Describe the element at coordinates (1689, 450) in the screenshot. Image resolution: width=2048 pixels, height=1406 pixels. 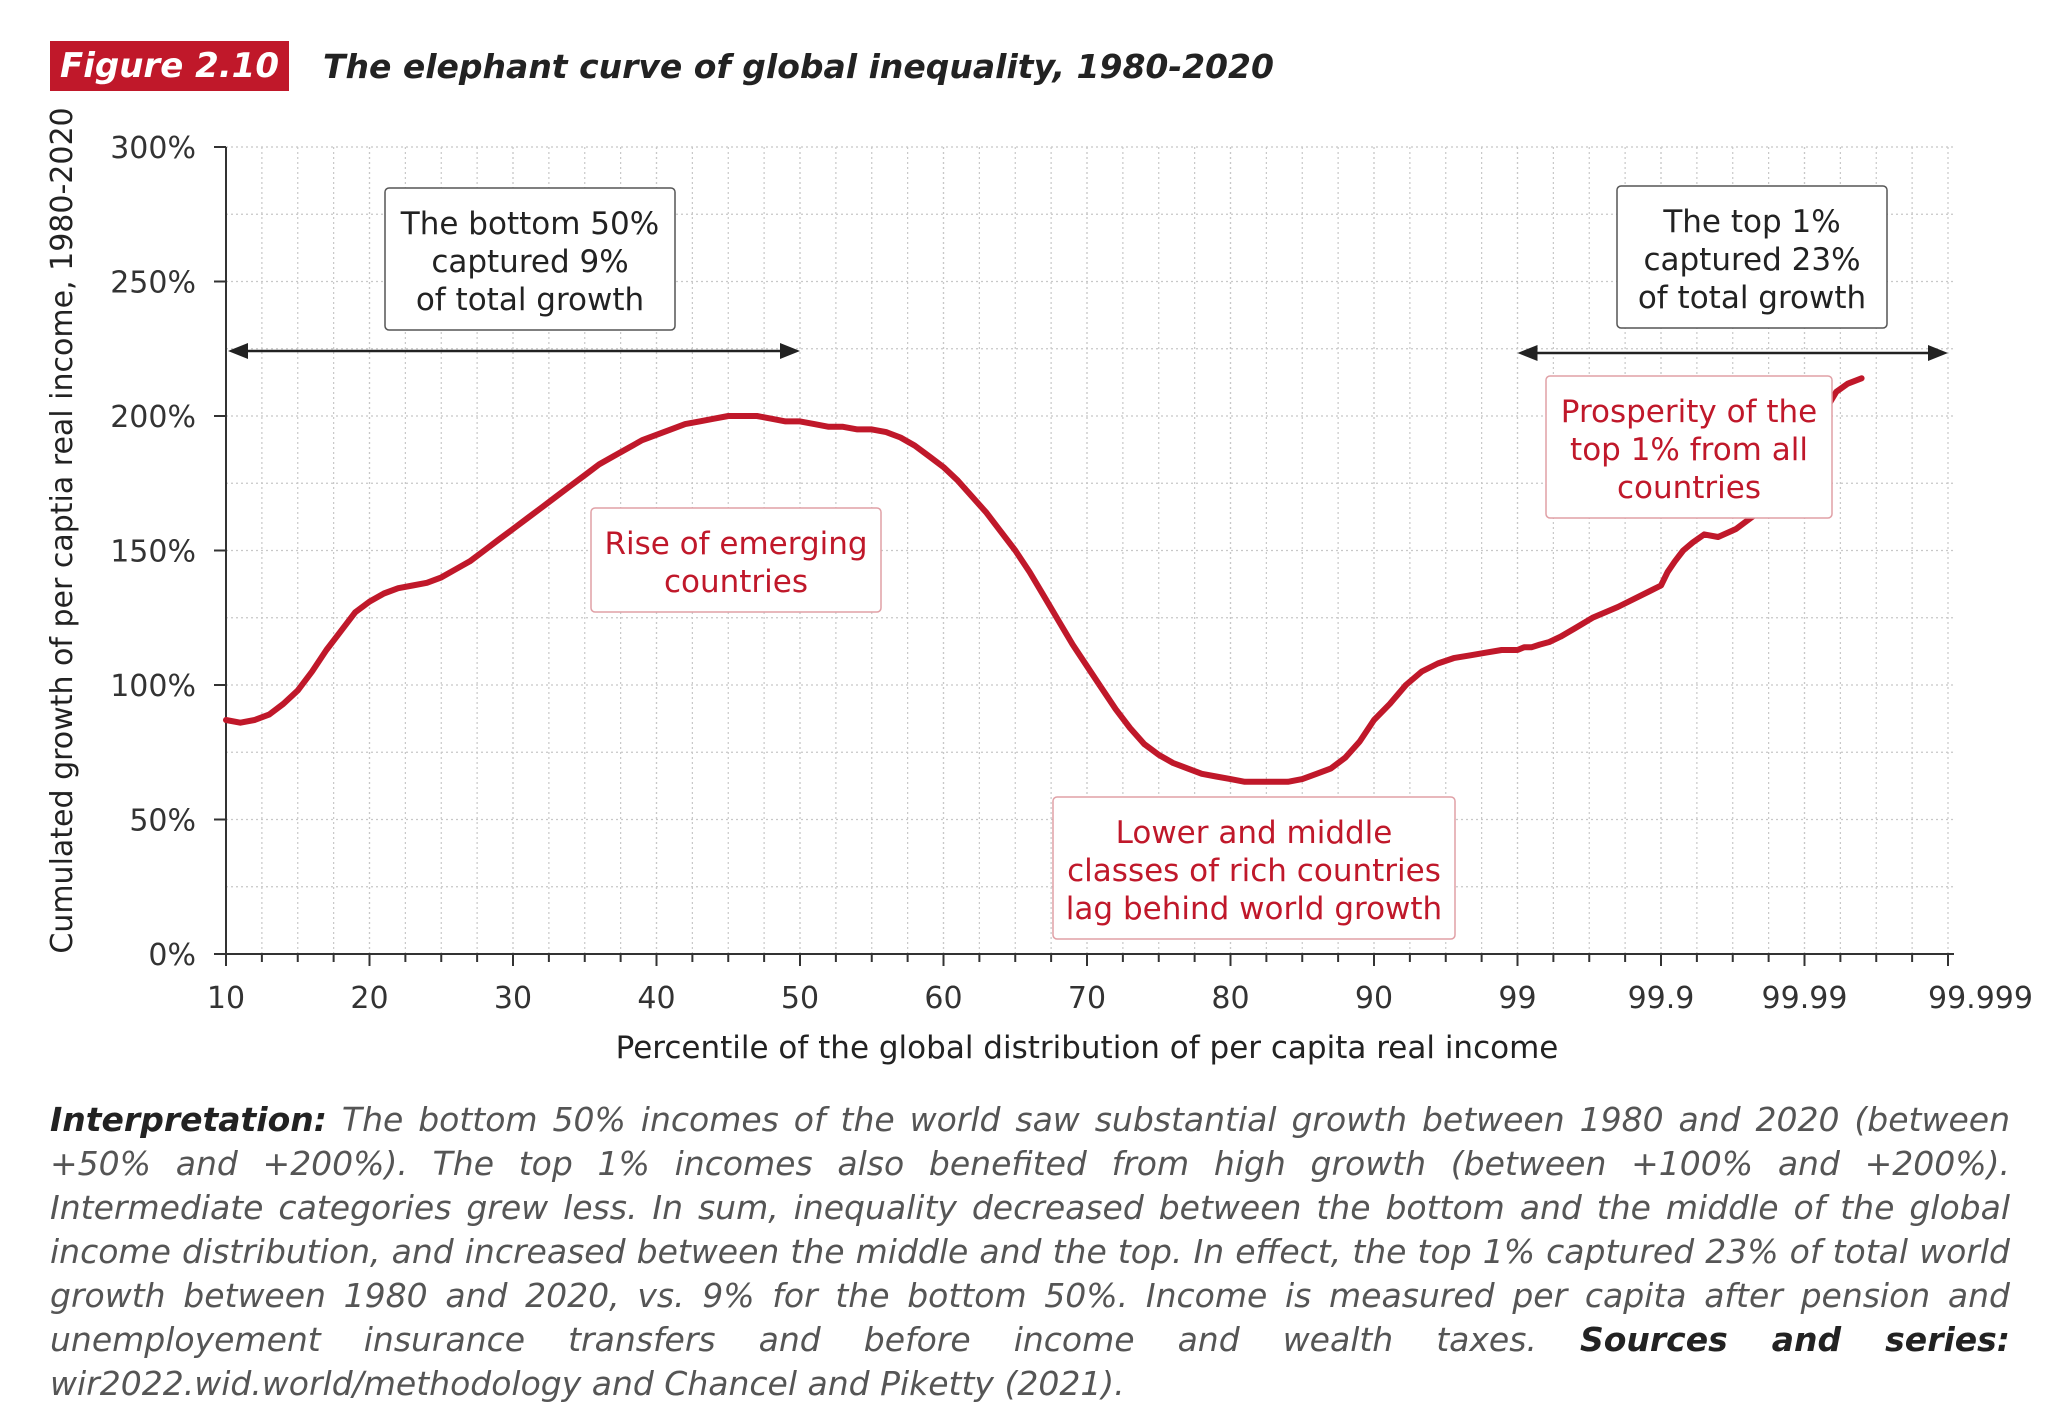
I see `top-1-prosperity-annotation-text: top 1% from all` at that location.